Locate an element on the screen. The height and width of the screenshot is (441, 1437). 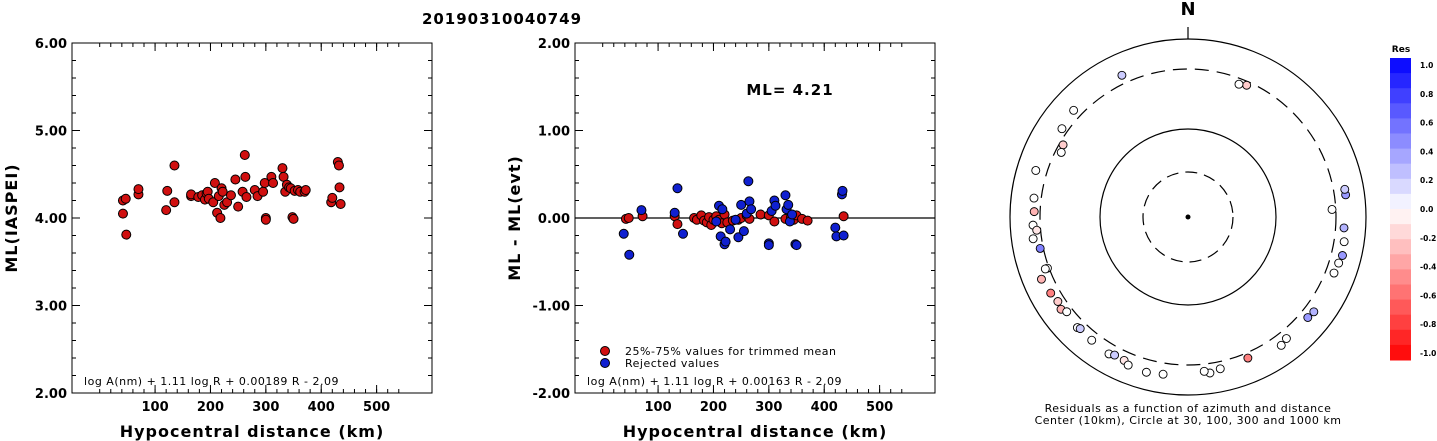
y-axis-label: ML - ML(evt) is located at coordinates (514, 218).